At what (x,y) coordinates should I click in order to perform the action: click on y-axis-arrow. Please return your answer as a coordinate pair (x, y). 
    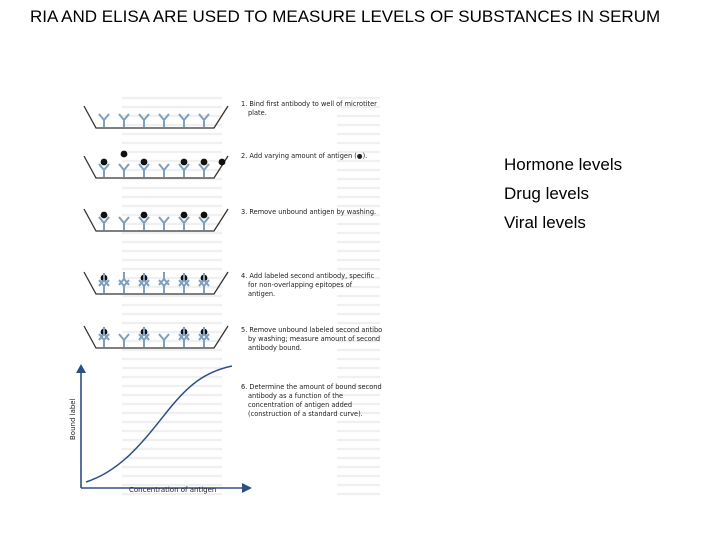
    Looking at the image, I should click on (81, 368).